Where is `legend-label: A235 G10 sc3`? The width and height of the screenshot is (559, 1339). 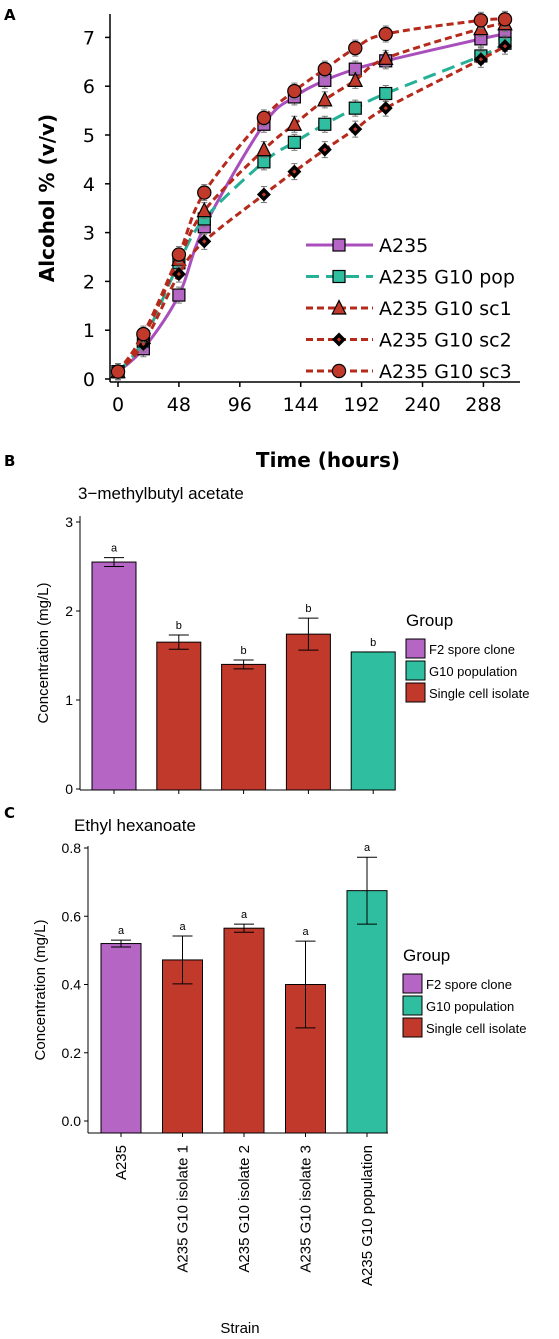 legend-label: A235 G10 sc3 is located at coordinates (445, 372).